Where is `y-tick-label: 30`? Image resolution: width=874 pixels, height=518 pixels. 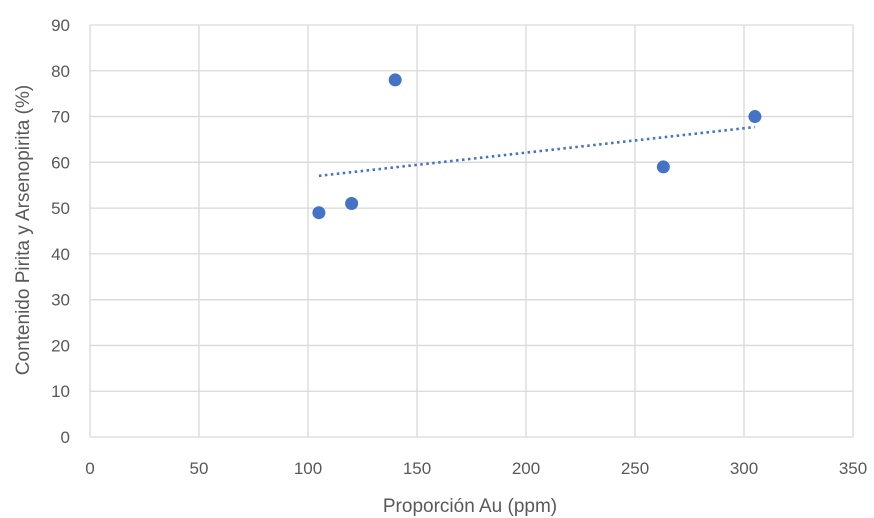 y-tick-label: 30 is located at coordinates (60, 300).